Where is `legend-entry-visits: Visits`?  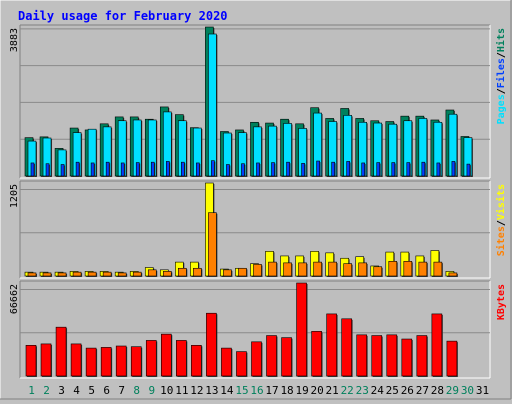
legend-entry-visits: Visits is located at coordinates (501, 202).